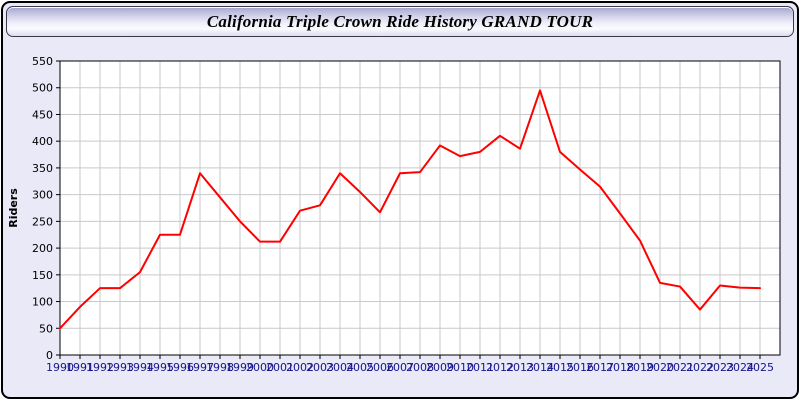  What do you see at coordinates (42, 248) in the screenshot?
I see `y-tick-label: 200` at bounding box center [42, 248].